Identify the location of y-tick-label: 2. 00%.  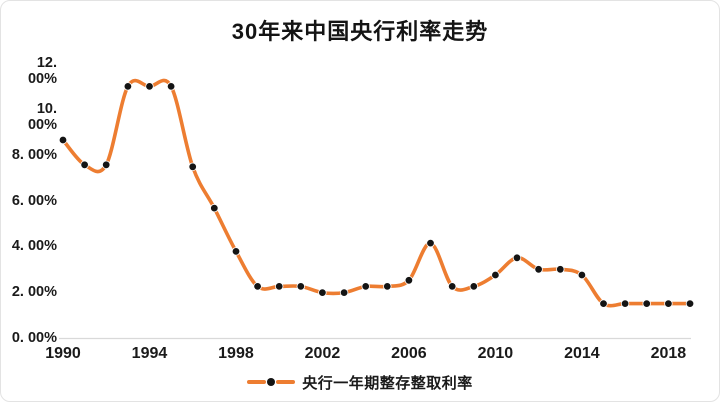
(34, 292).